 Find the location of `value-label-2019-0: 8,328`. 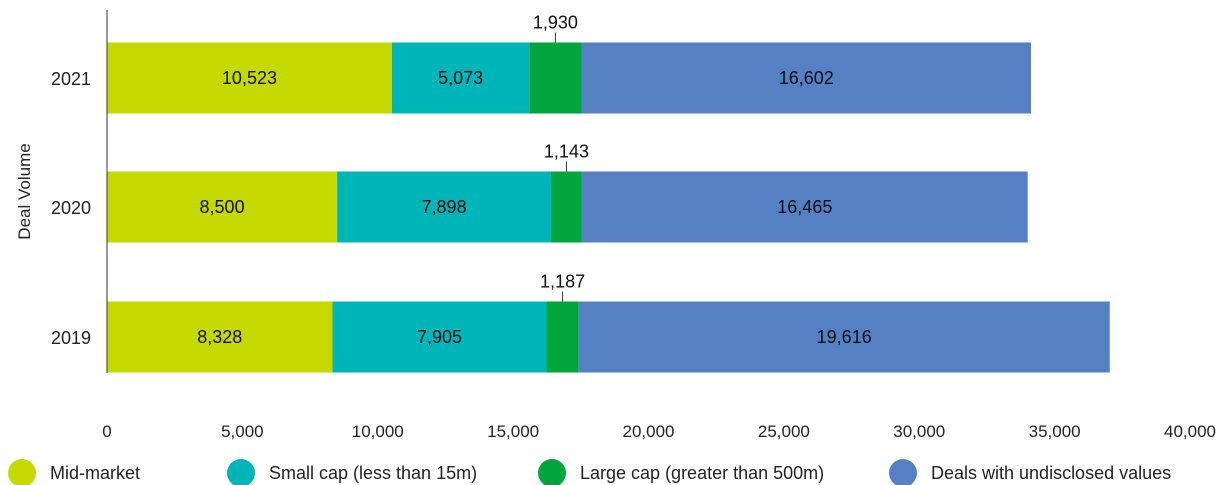

value-label-2019-0: 8,328 is located at coordinates (219, 337).